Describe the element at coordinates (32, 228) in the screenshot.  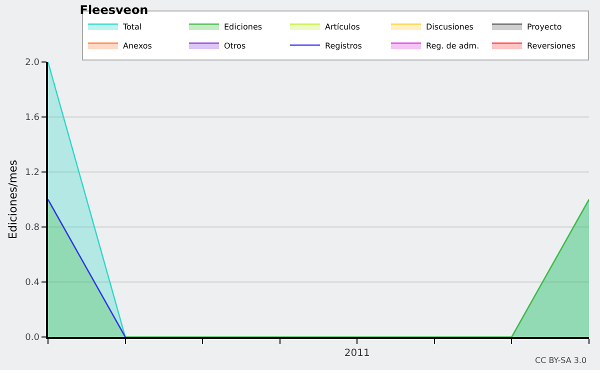
I see `y-tick-label: 0.8` at that location.